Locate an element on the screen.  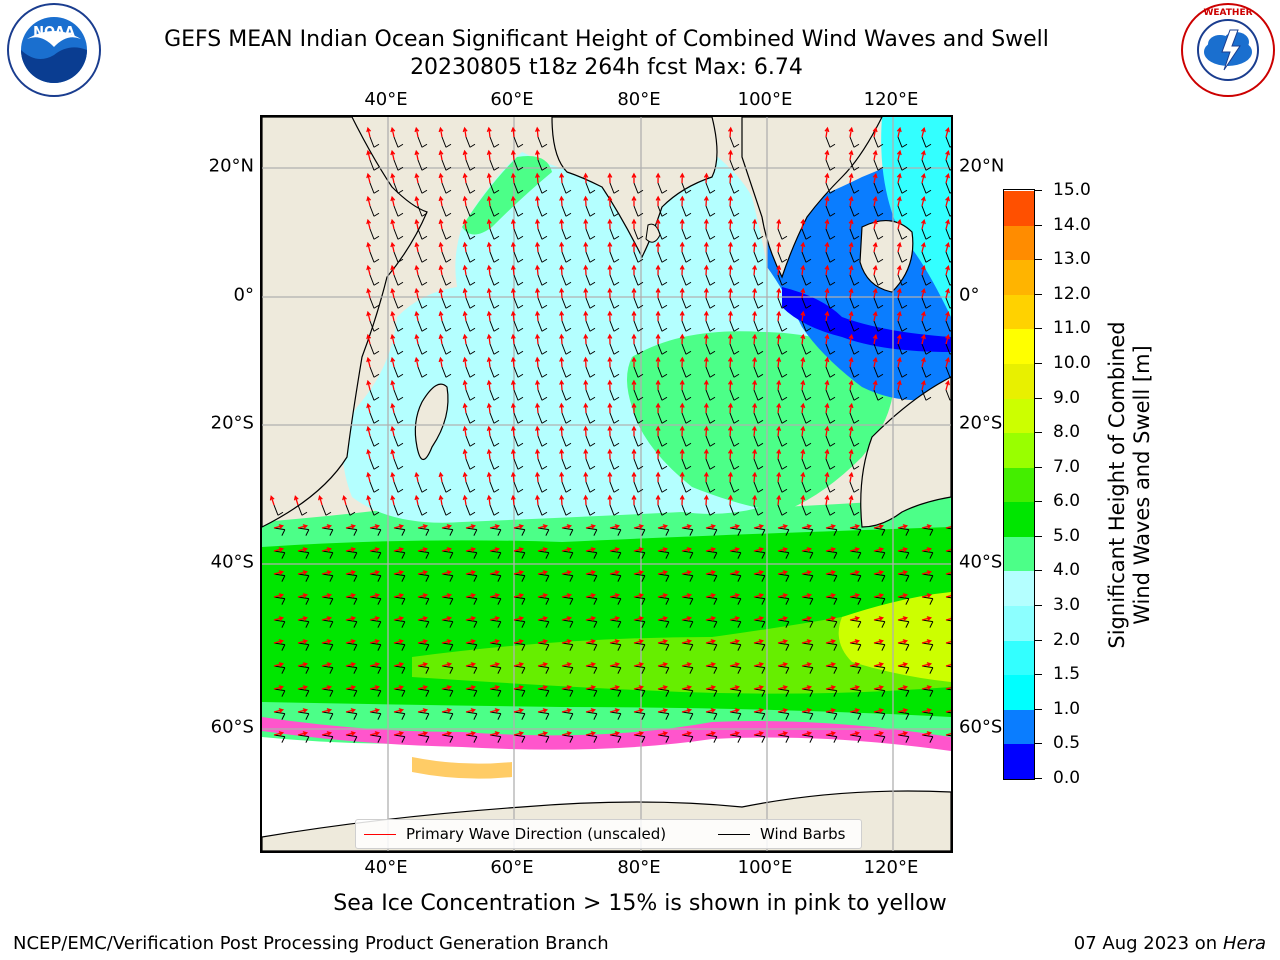
nws-logo-graphic: WEATHER is located at coordinates (1228, 50).